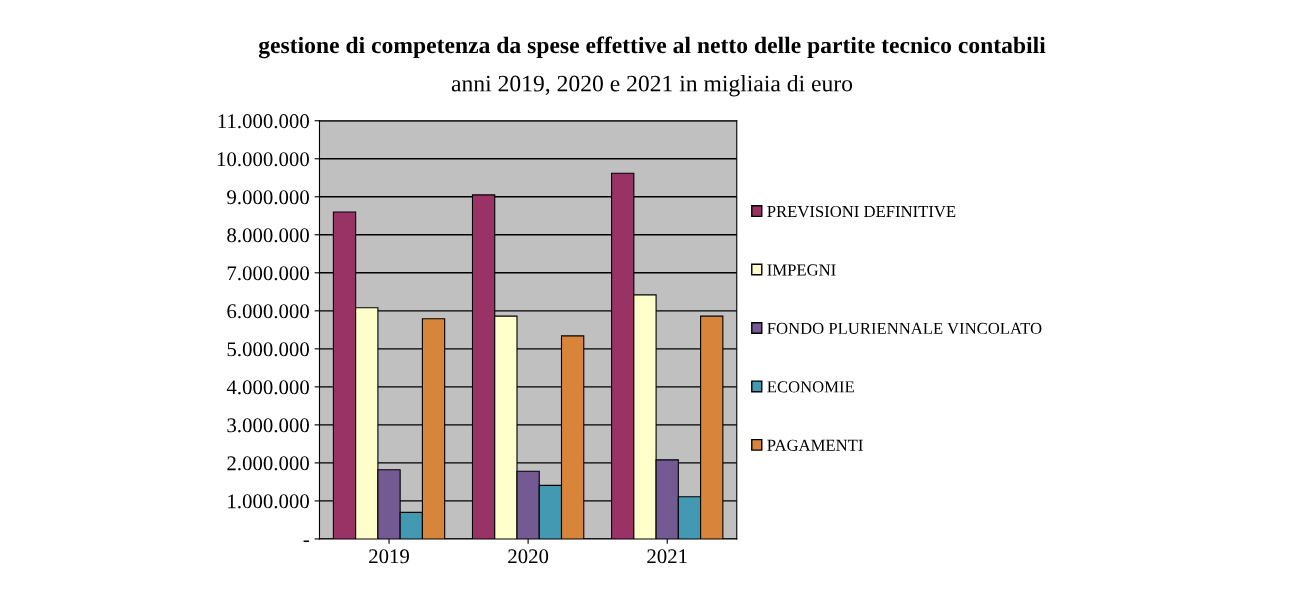  What do you see at coordinates (801, 270) in the screenshot?
I see `legend-label: IMPEGNI` at bounding box center [801, 270].